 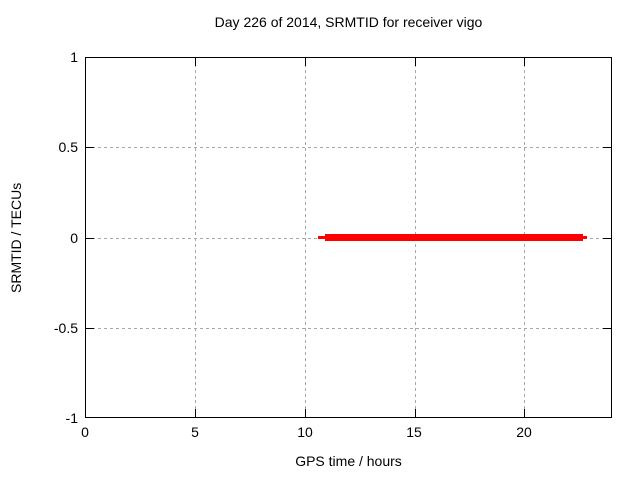 What do you see at coordinates (322, 237) in the screenshot?
I see `srmtid-series-endcap-left` at bounding box center [322, 237].